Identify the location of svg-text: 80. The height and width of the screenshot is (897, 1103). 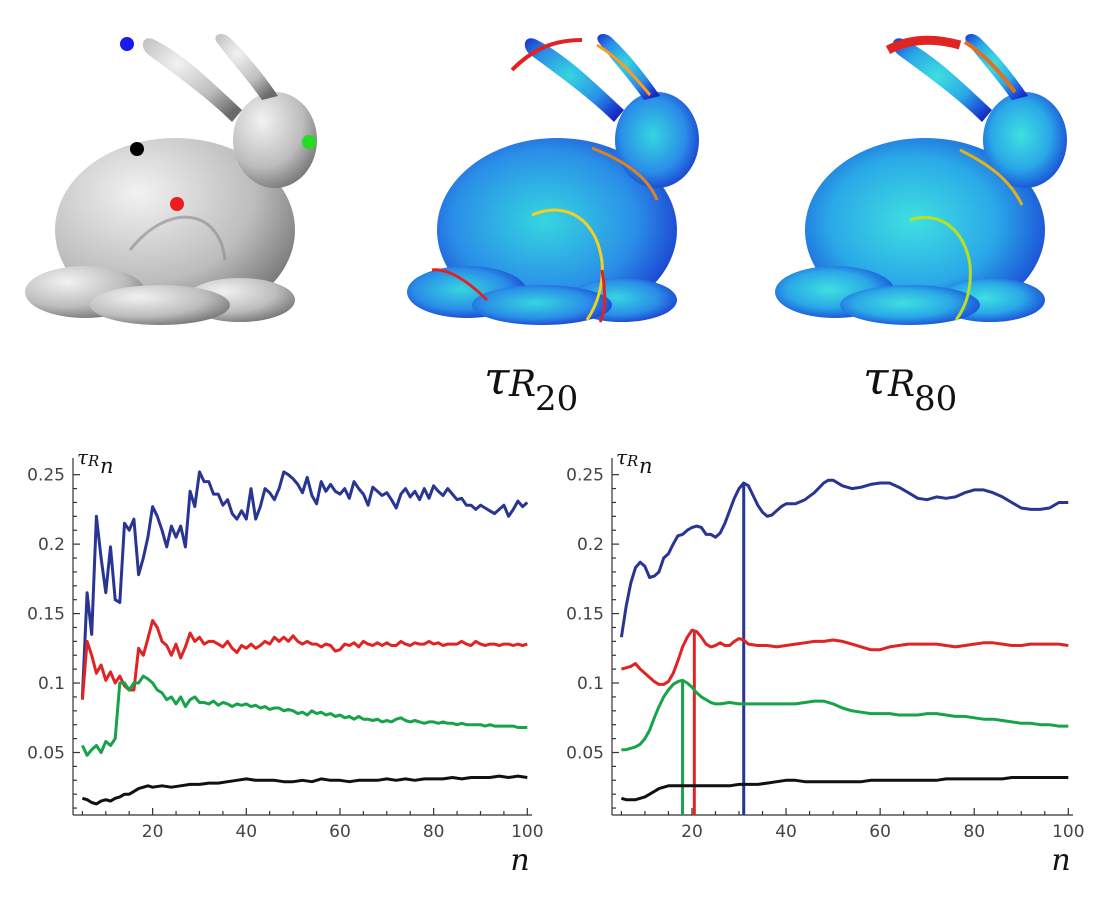
(935, 399).